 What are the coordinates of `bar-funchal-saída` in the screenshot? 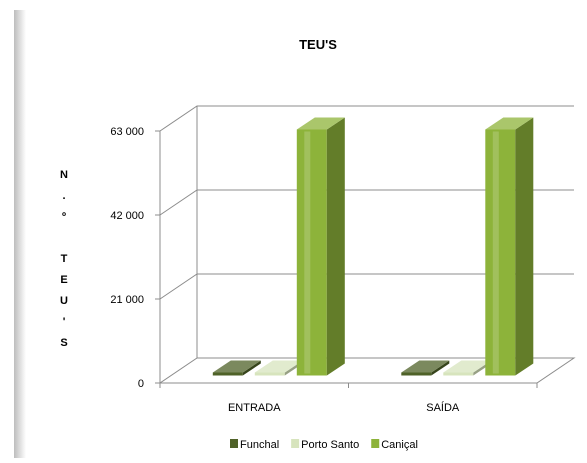 It's located at (425, 368).